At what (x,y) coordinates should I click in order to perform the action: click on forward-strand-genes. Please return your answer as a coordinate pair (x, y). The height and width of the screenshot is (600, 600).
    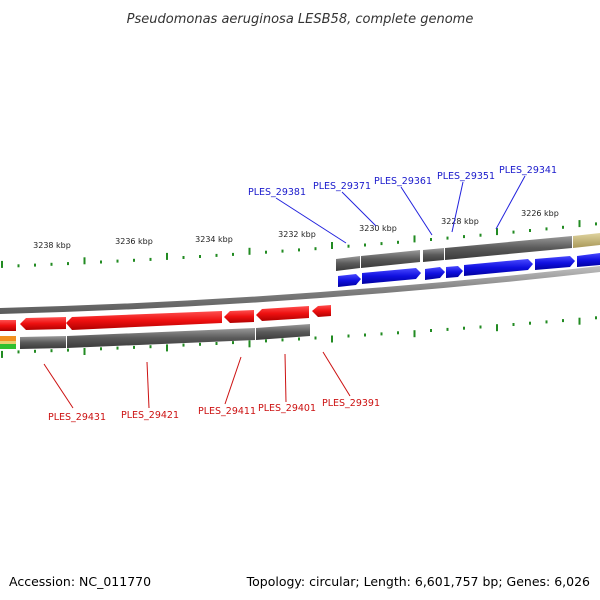
    Looking at the image, I should click on (469, 270).